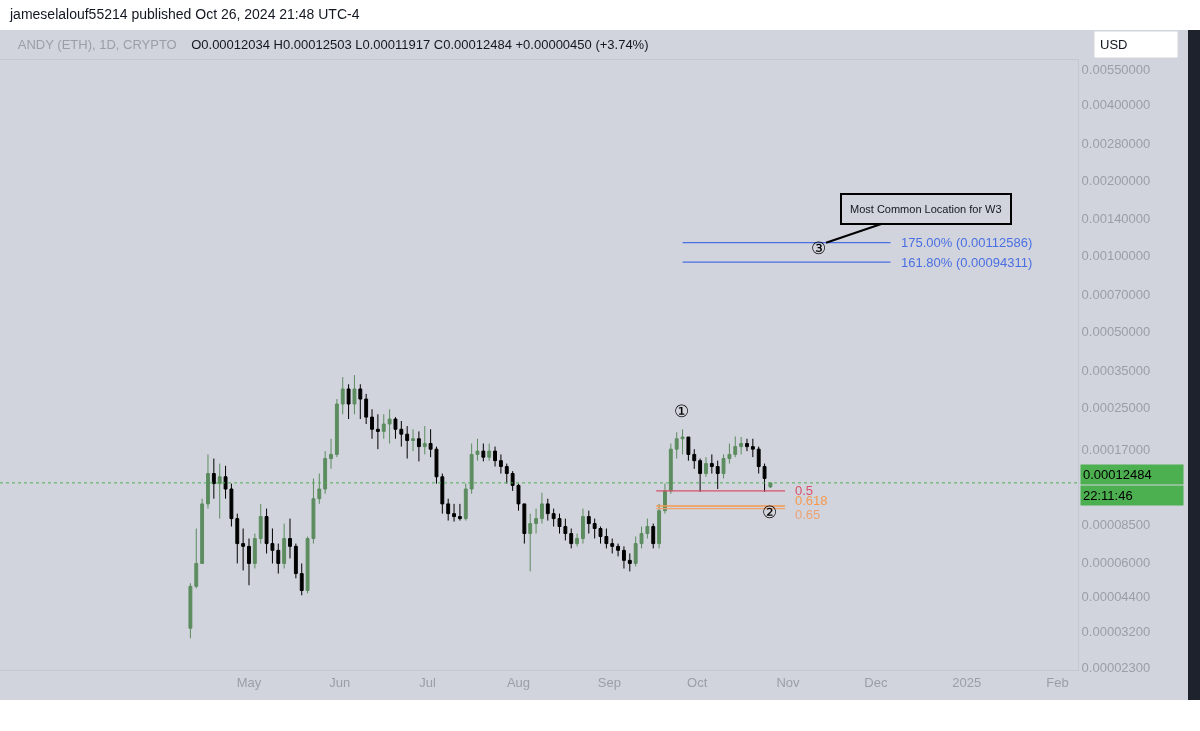 This screenshot has width=1200, height=731. Describe the element at coordinates (769, 512) in the screenshot. I see `annotation: ②` at that location.